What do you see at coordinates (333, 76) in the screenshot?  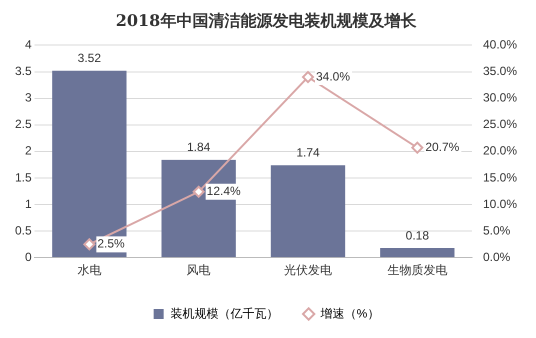 I see `data-label: 34.0%` at bounding box center [333, 76].